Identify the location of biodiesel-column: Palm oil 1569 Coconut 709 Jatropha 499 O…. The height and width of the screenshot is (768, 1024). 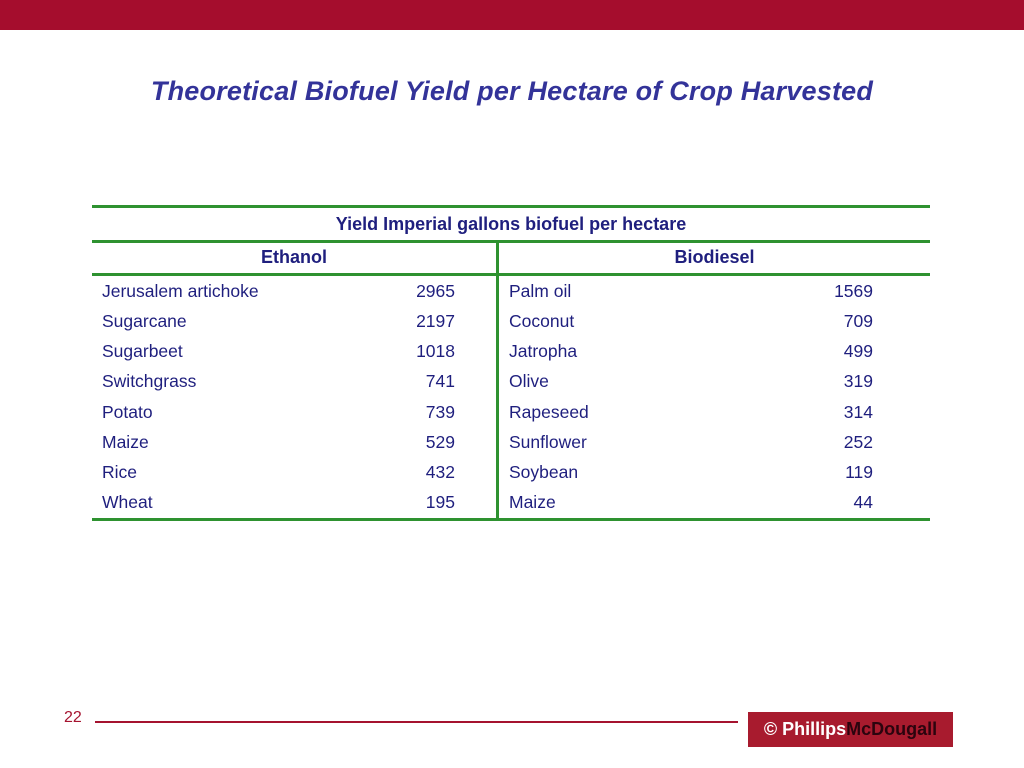
(714, 397).